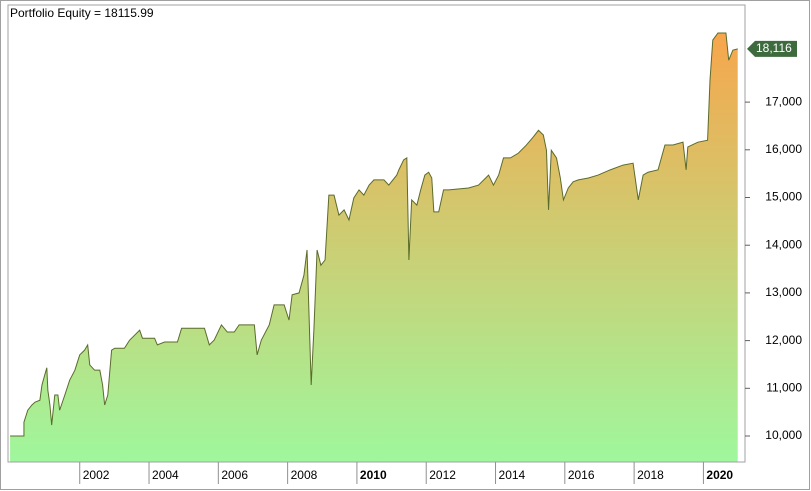 This screenshot has width=811, height=491. Describe the element at coordinates (442, 475) in the screenshot. I see `x-tick-label: 2012` at that location.